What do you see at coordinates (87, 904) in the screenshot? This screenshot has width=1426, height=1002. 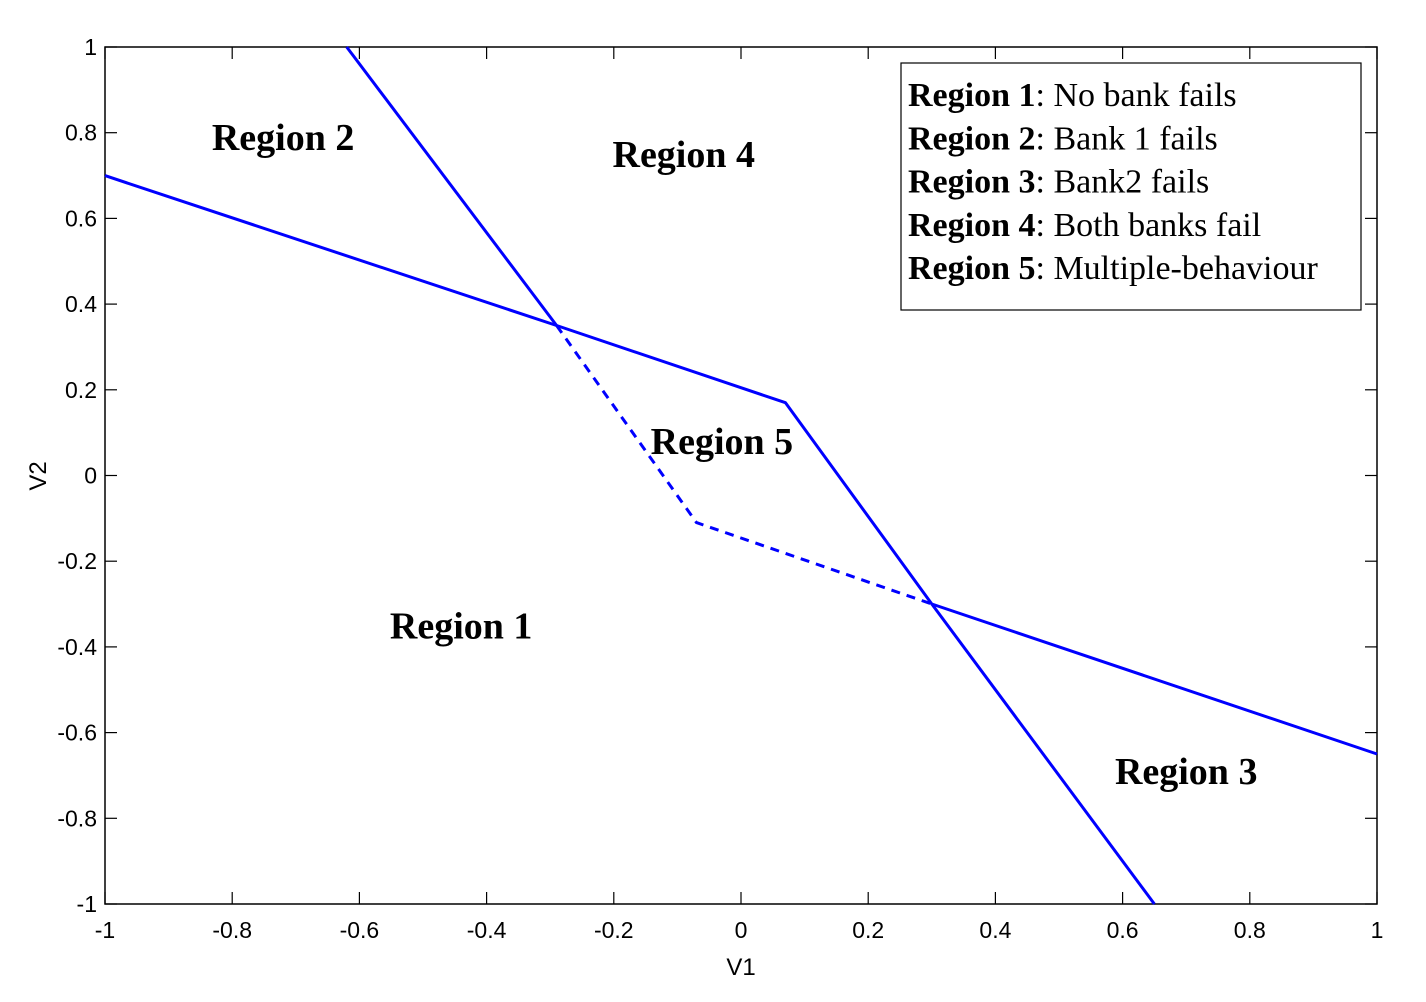 I see `y-tick-label: -1` at bounding box center [87, 904].